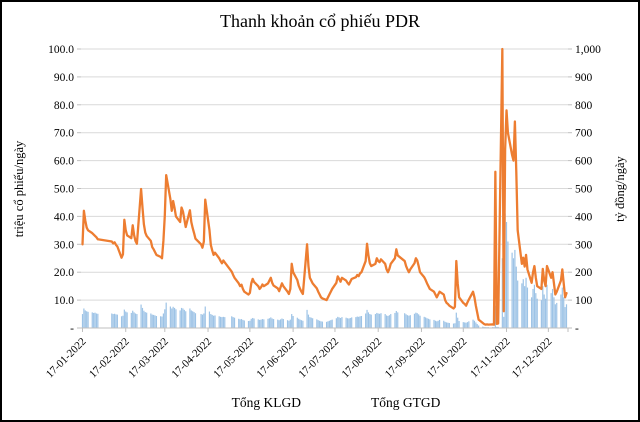  I want to click on right-axis-tick-label: 800, so click(584, 106).